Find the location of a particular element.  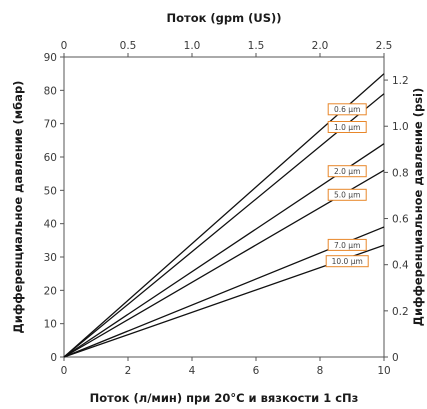

series-label: 7.0 μm is located at coordinates (347, 244).